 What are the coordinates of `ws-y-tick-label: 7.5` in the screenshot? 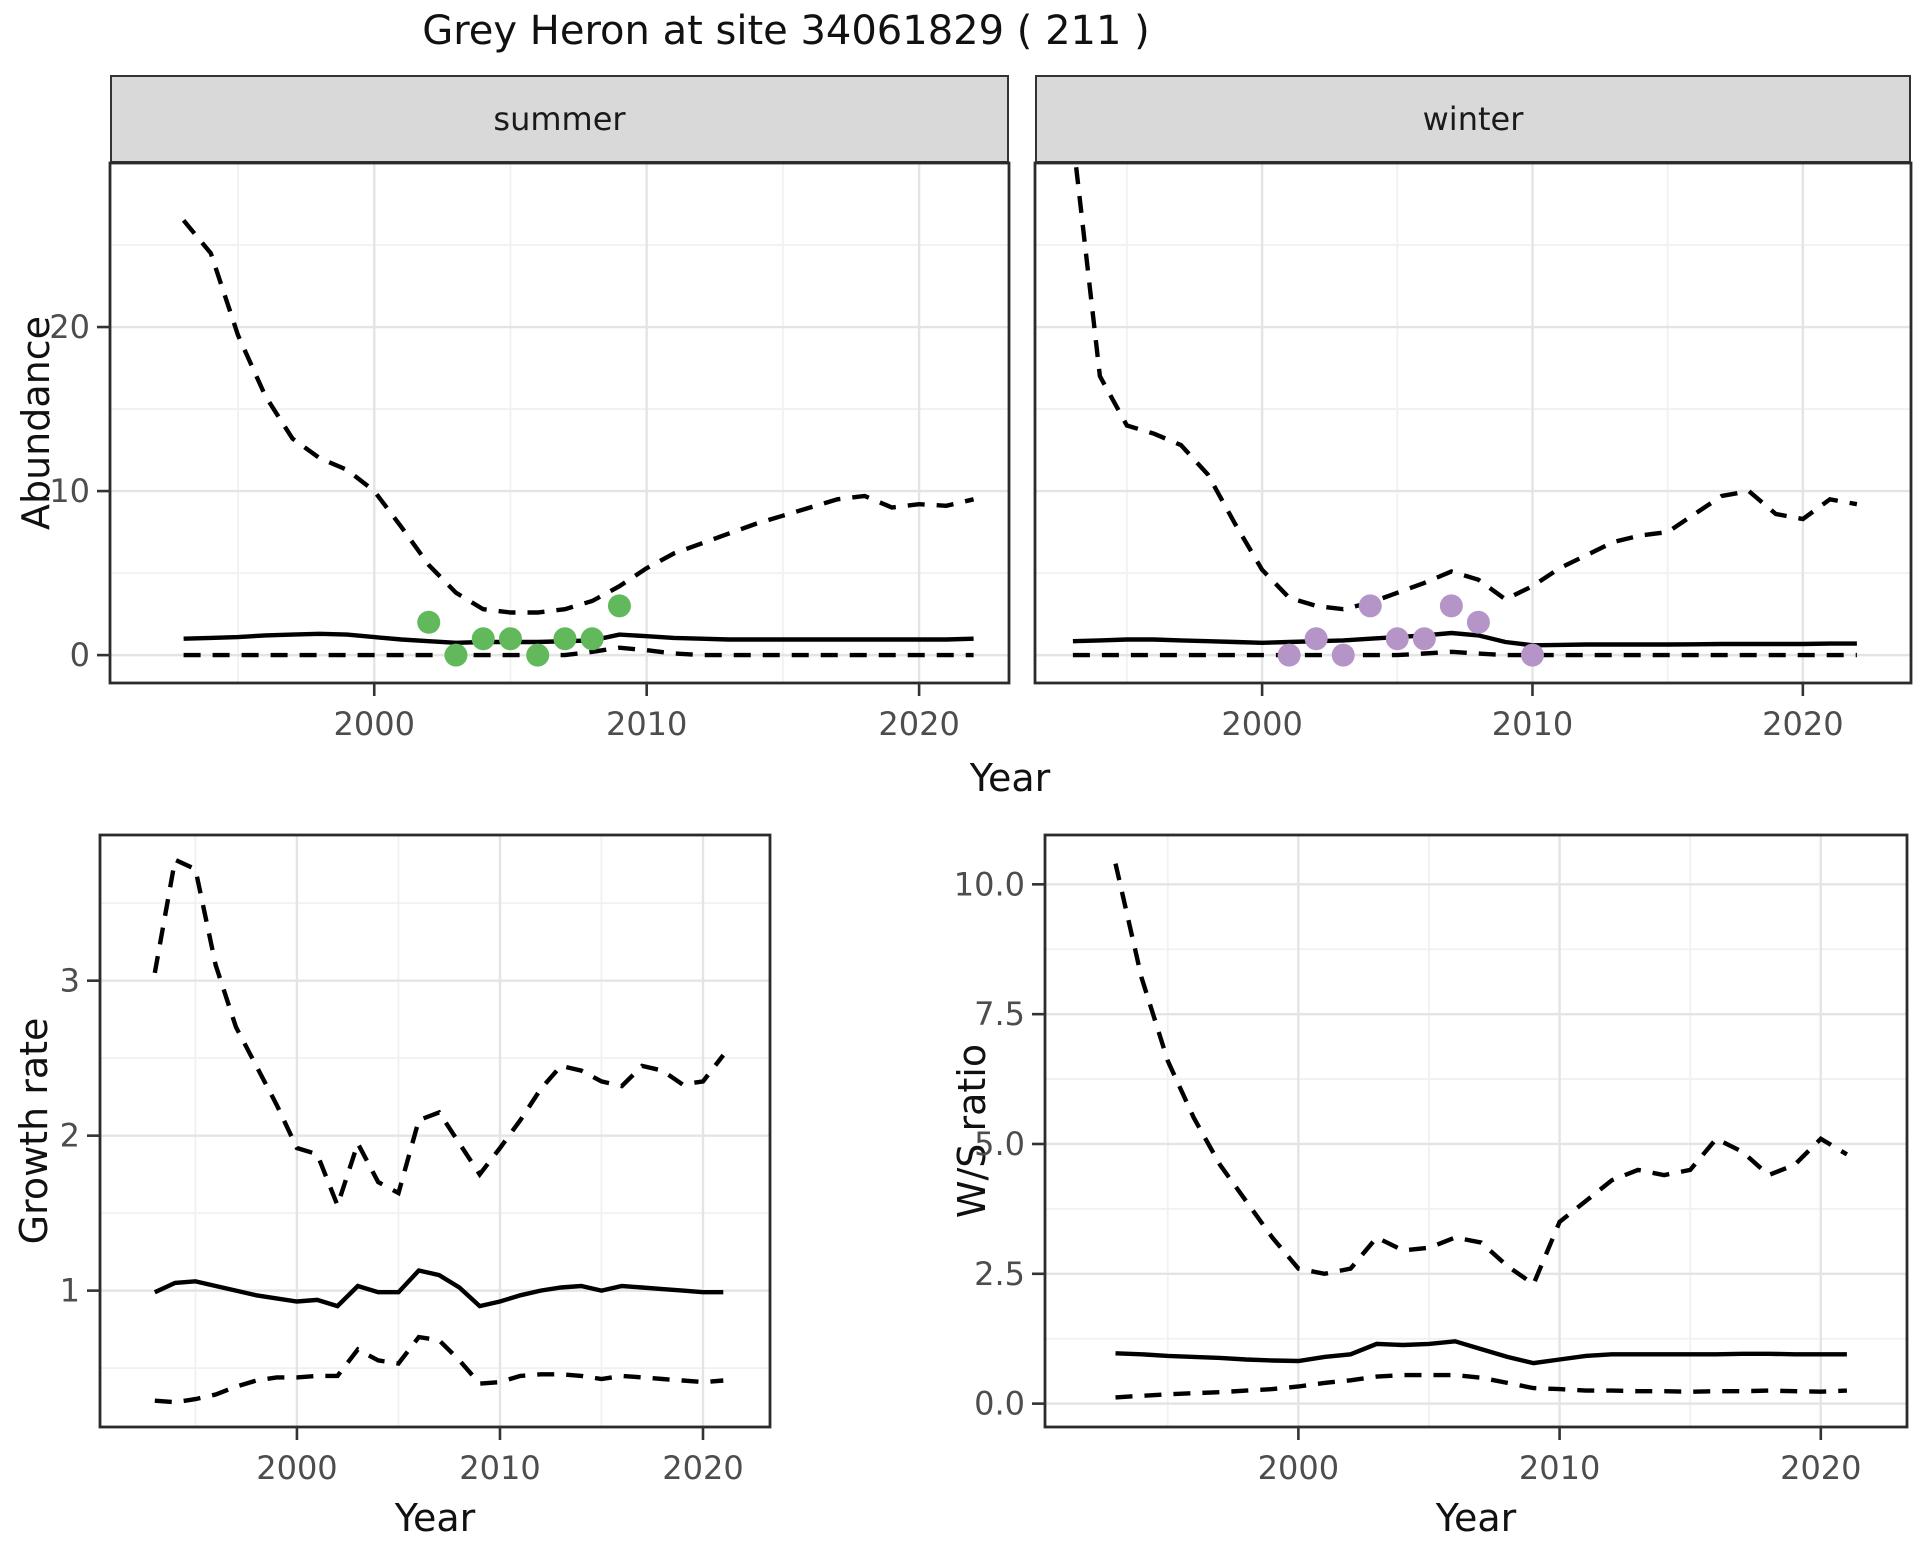 It's located at (999, 1014).